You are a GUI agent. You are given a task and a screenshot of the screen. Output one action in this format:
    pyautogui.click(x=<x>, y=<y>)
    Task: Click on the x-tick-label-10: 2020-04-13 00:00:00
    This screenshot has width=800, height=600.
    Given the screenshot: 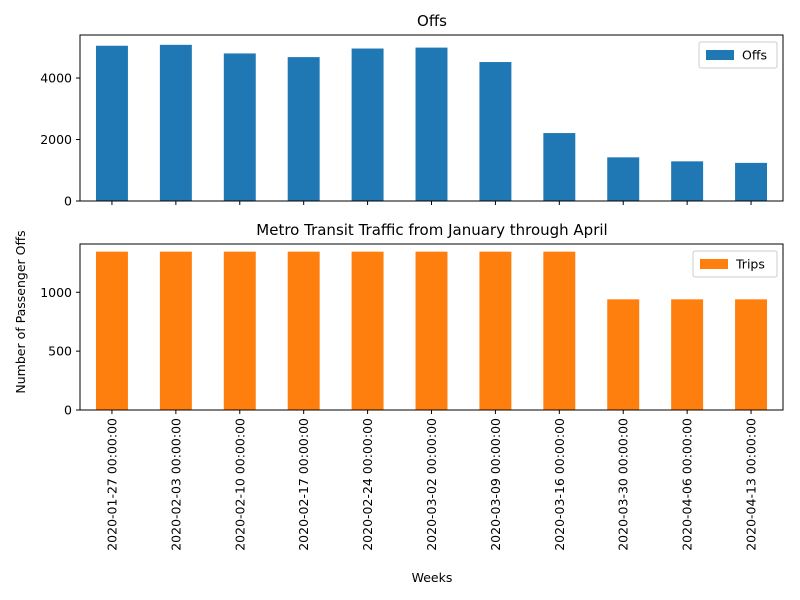 What is the action you would take?
    pyautogui.click(x=751, y=484)
    